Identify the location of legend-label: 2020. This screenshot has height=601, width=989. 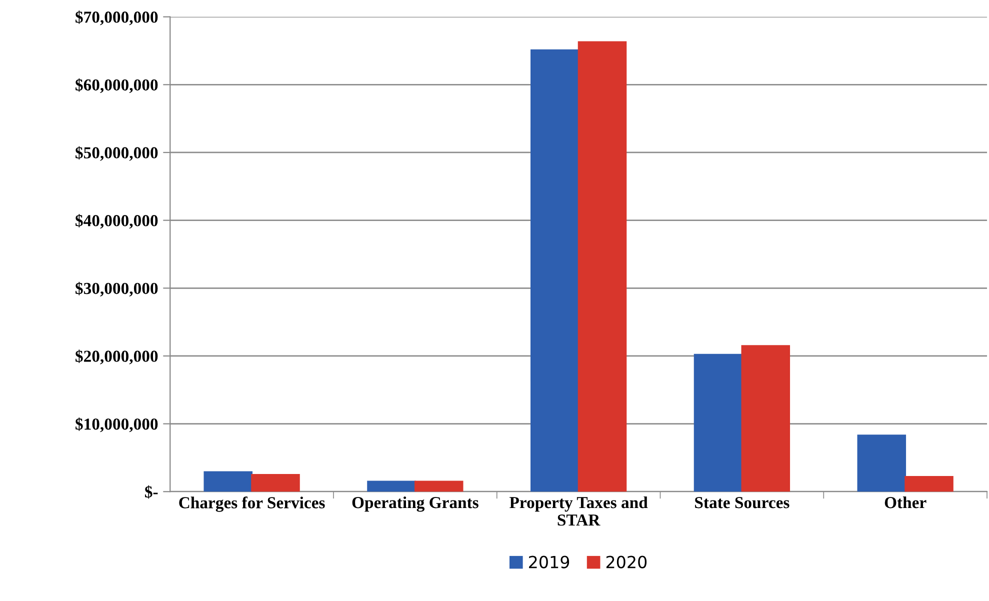
(626, 562).